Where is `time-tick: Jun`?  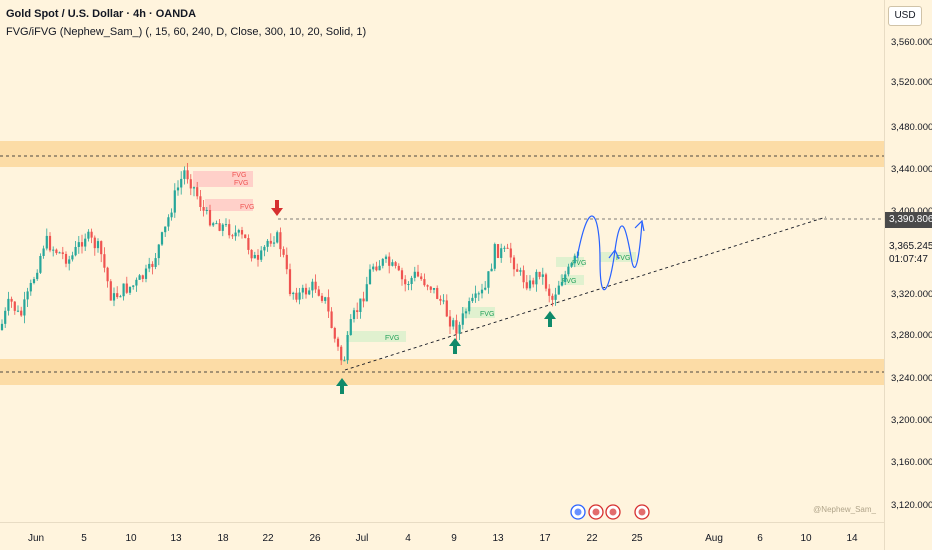
time-tick: Jun is located at coordinates (36, 538).